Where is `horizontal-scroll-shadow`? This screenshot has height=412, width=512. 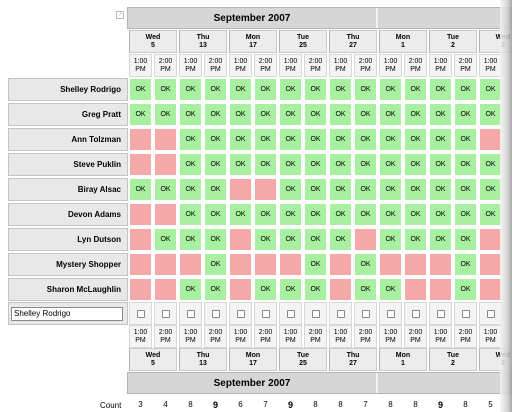
horizontal-scroll-shadow is located at coordinates (506, 206).